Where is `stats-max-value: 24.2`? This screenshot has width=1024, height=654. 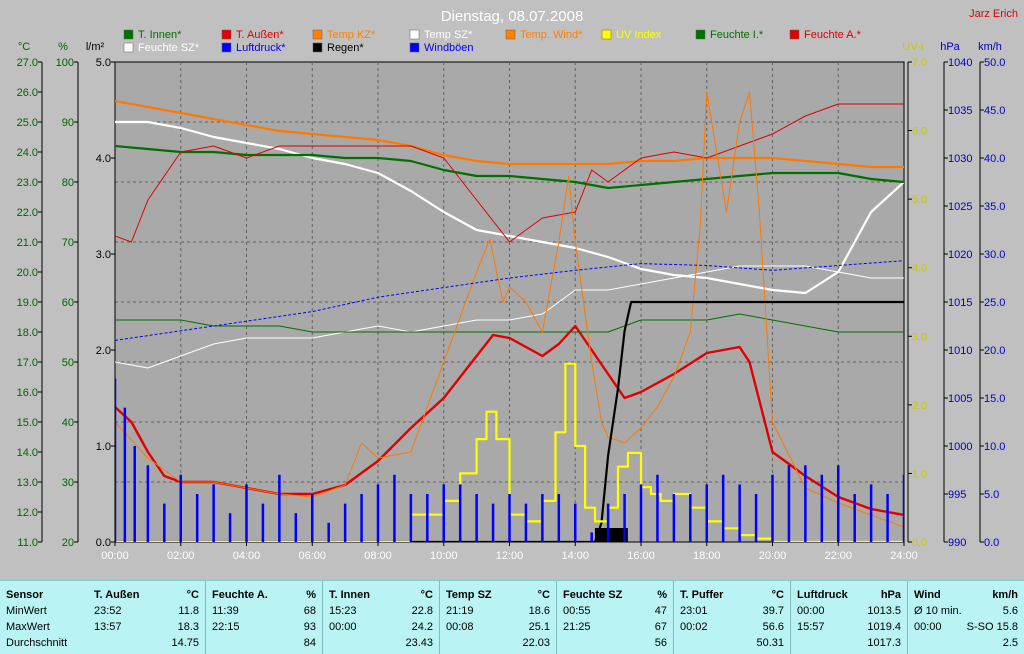 stats-max-value: 24.2 is located at coordinates (422, 627).